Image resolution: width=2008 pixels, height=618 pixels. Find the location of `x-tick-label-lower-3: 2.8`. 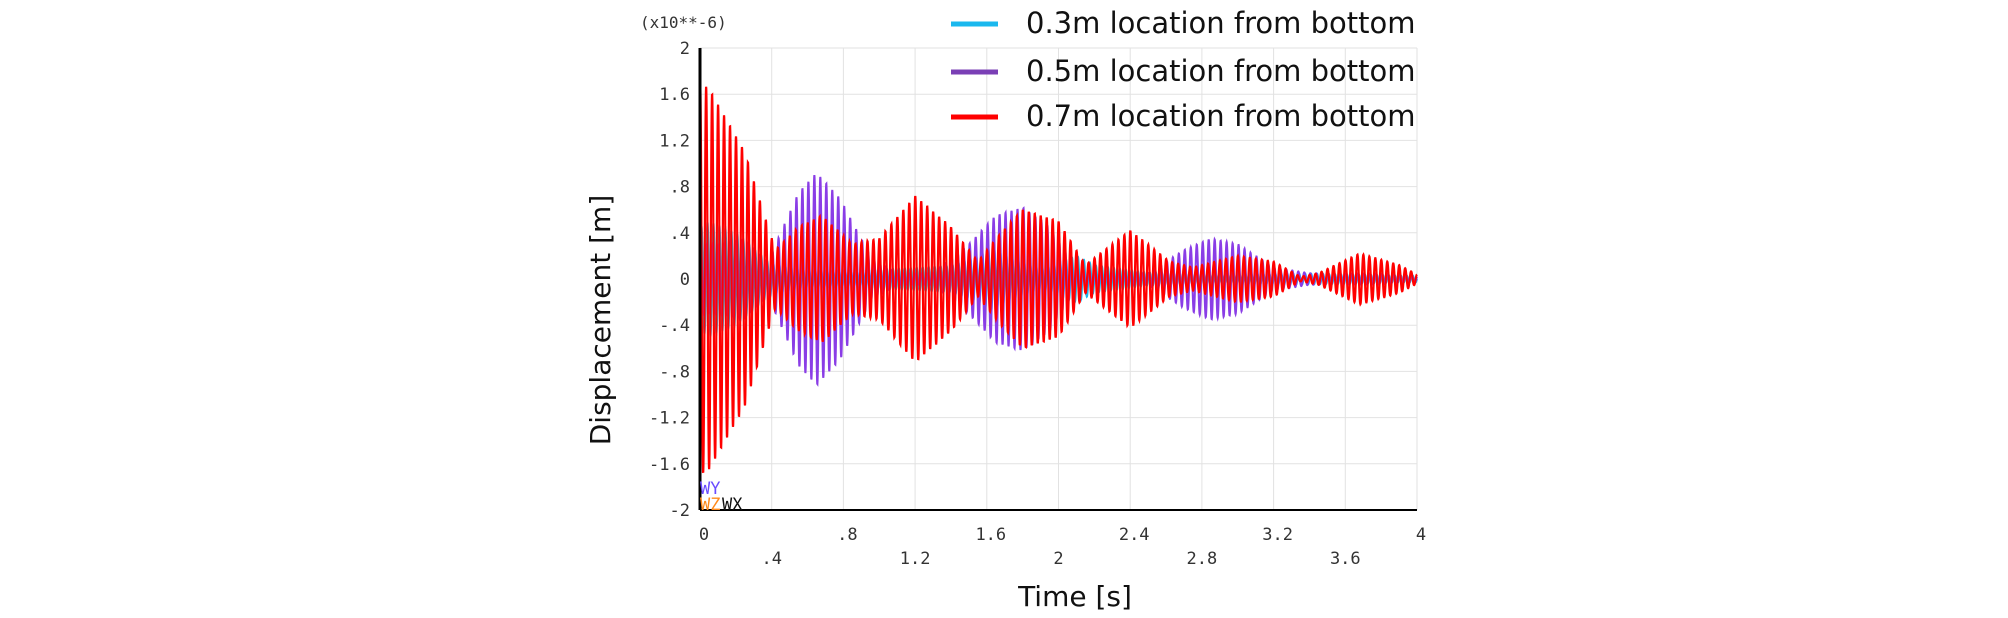

x-tick-label-lower-3: 2.8 is located at coordinates (1202, 559).